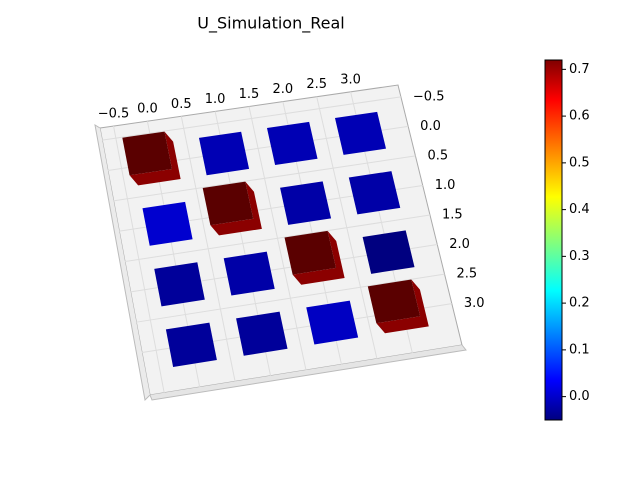 The image size is (640, 480). What do you see at coordinates (579, 396) in the screenshot?
I see `colorbar-tick-label: 0.0` at bounding box center [579, 396].